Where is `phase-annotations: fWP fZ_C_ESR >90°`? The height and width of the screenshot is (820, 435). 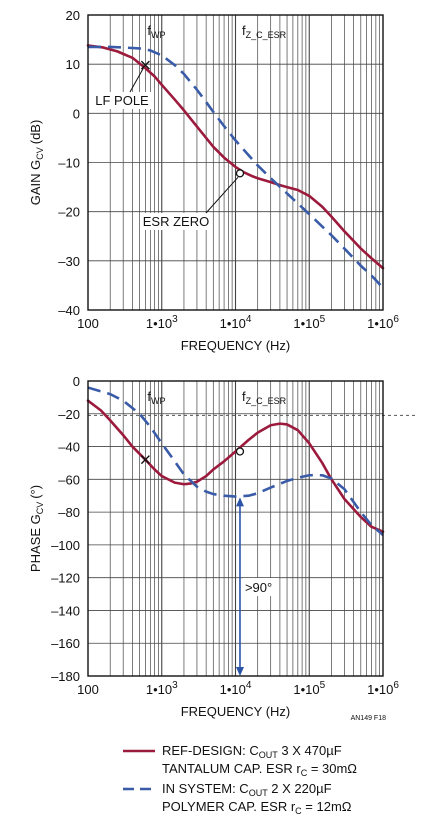
phase-annotations: fWP fZ_C_ESR >90° is located at coordinates (213, 532).